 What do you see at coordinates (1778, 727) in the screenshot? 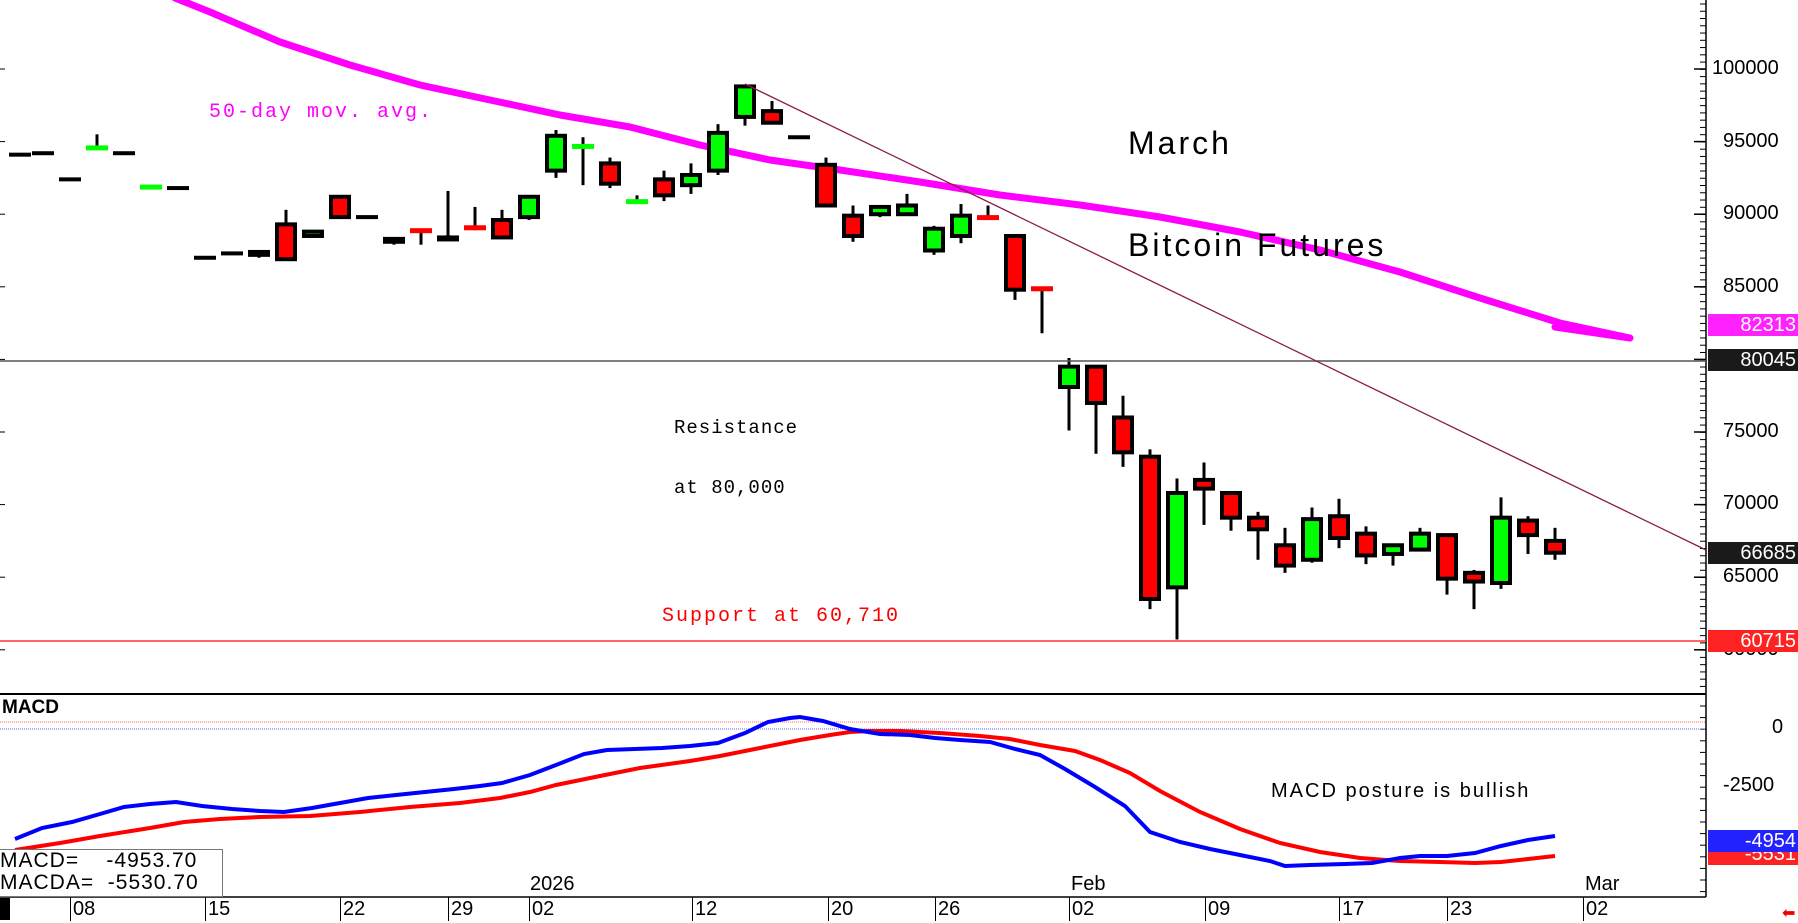
I see `macd-tick-0: 0` at bounding box center [1778, 727].